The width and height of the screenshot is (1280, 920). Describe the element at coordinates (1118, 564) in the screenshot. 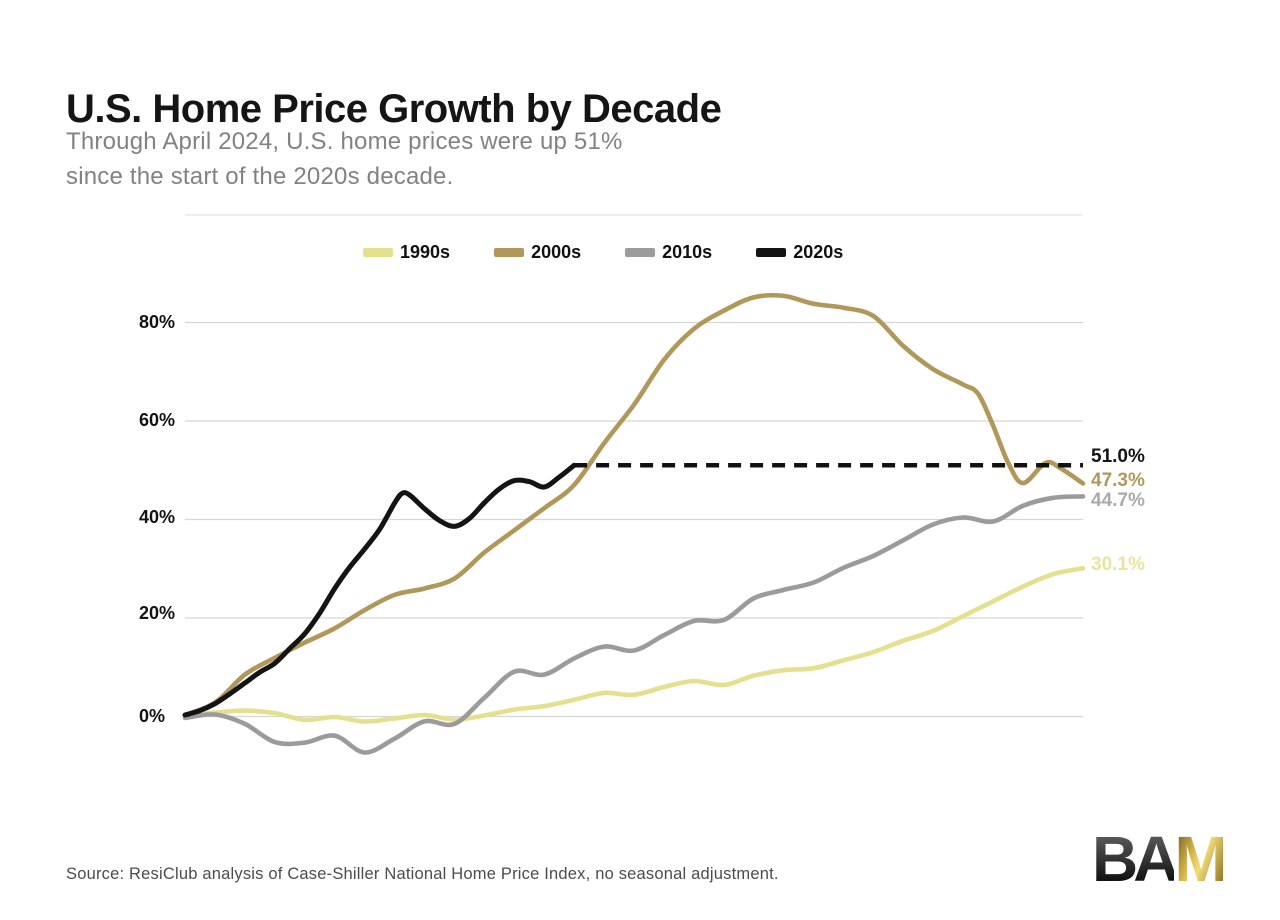

I see `series-end-label-1990s: 30.1%` at that location.